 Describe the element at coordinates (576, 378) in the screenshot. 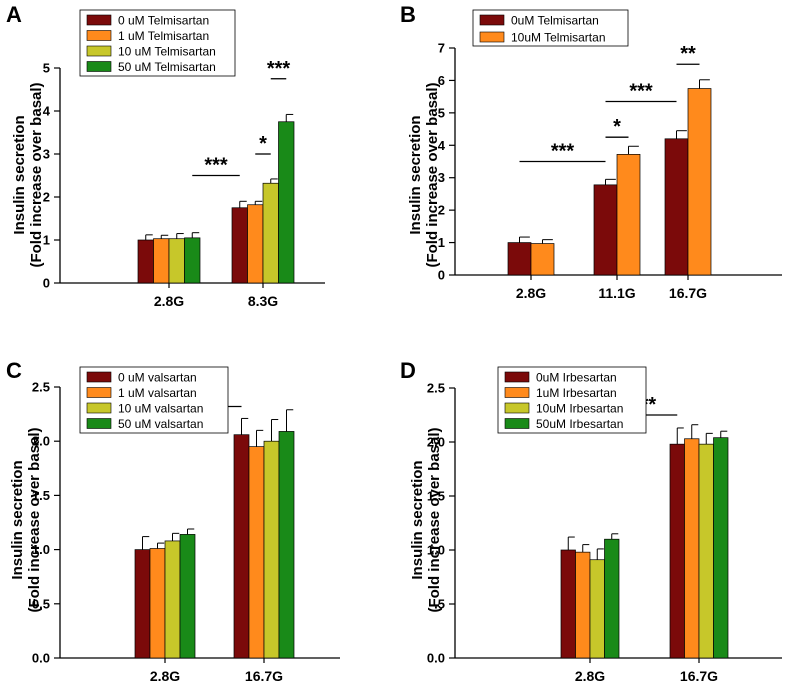

I see `legend-label: 0uM Irbesartan` at that location.